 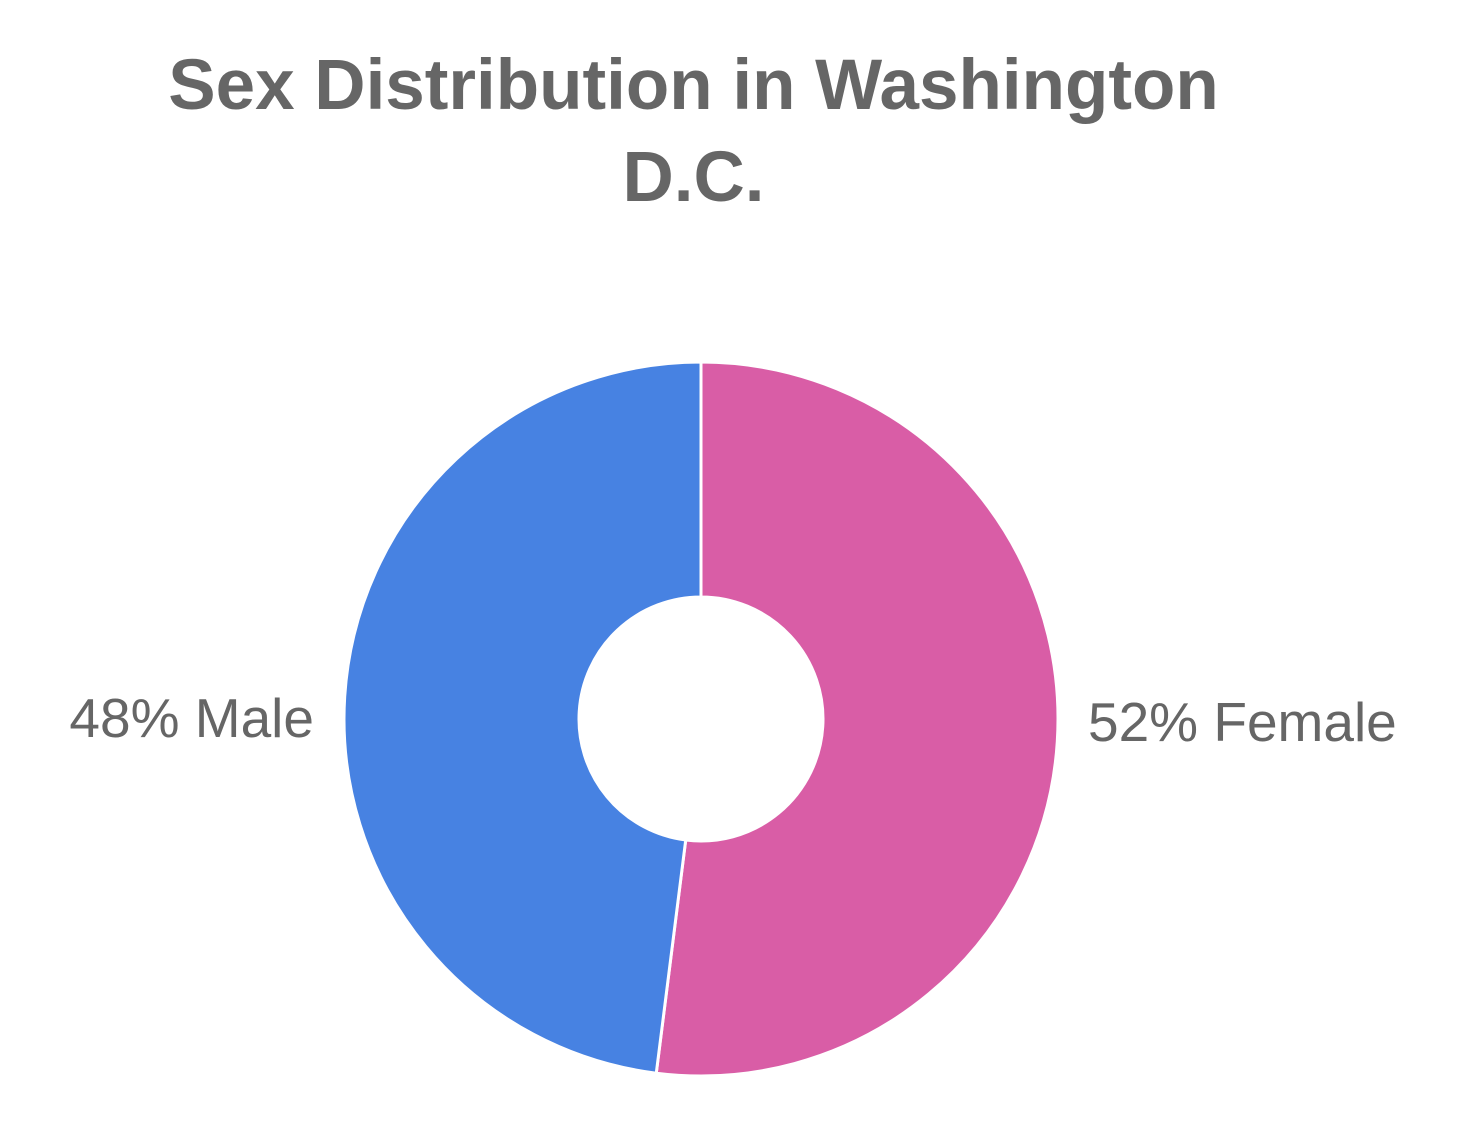 What do you see at coordinates (693, 177) in the screenshot?
I see `chart-title-line-2: D.C.` at bounding box center [693, 177].